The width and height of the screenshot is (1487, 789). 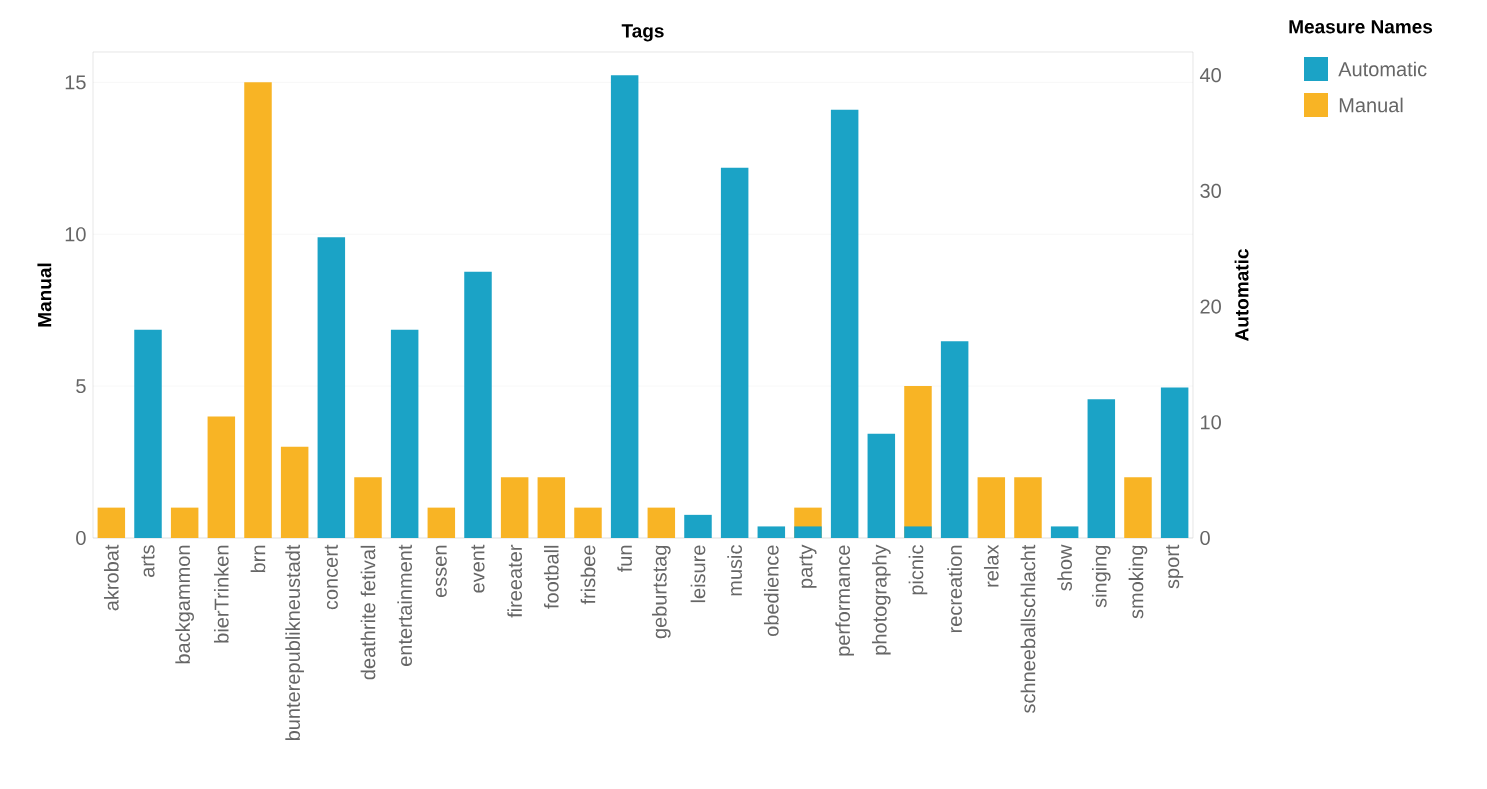 What do you see at coordinates (588, 575) in the screenshot?
I see `x-tick-label: frisbee` at bounding box center [588, 575].